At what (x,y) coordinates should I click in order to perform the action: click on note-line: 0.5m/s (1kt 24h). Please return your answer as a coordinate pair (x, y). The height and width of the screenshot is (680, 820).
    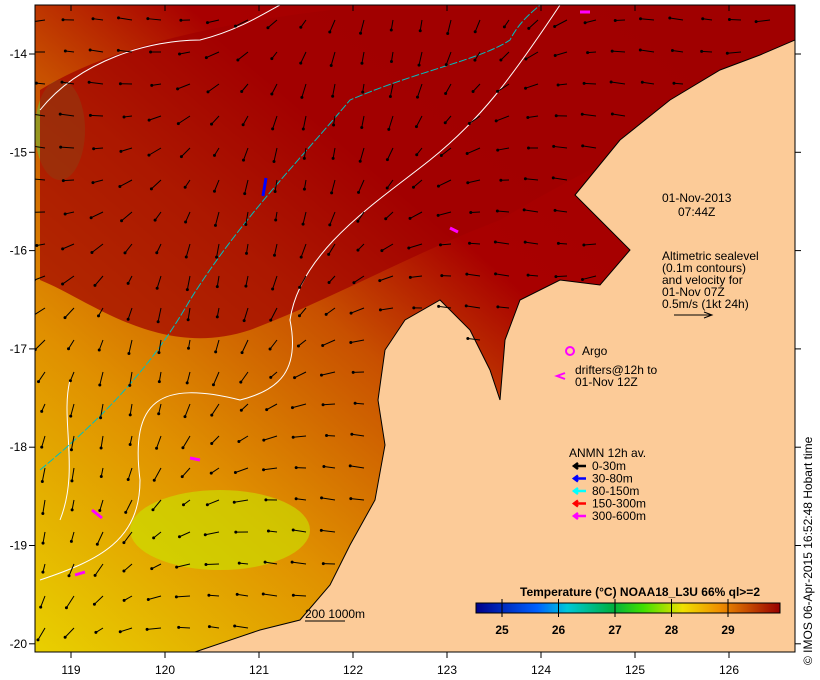
    Looking at the image, I should click on (705, 304).